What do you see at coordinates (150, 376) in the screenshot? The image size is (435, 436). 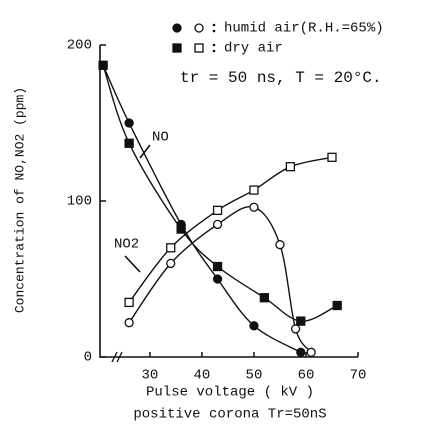 I see `x-tick-label: 30` at bounding box center [150, 376].